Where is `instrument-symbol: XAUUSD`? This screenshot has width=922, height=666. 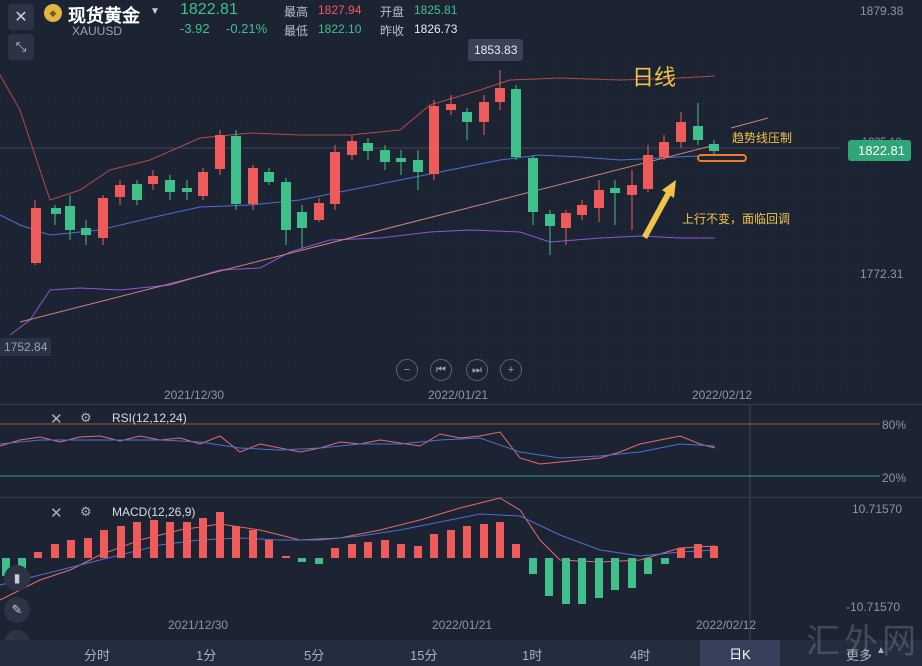
instrument-symbol: XAUUSD is located at coordinates (97, 31).